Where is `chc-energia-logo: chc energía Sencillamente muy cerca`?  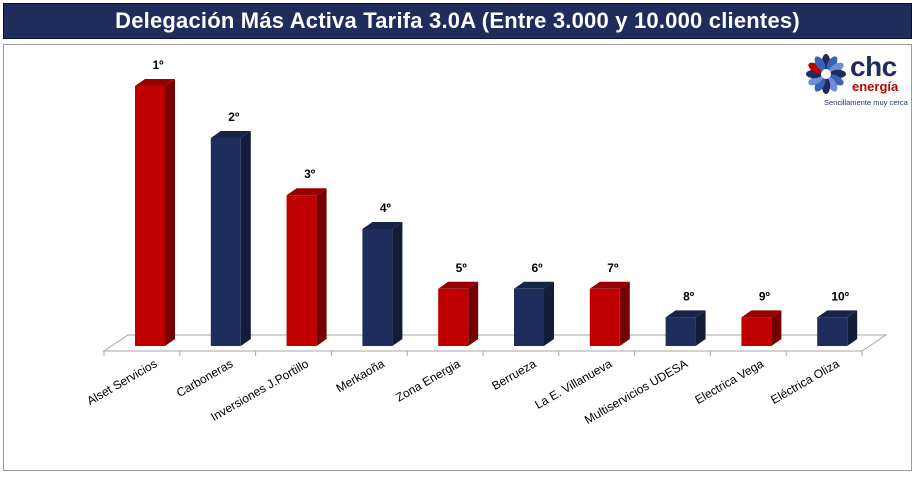 chc-energia-logo: chc energía Sencillamente muy cerca is located at coordinates (857, 82).